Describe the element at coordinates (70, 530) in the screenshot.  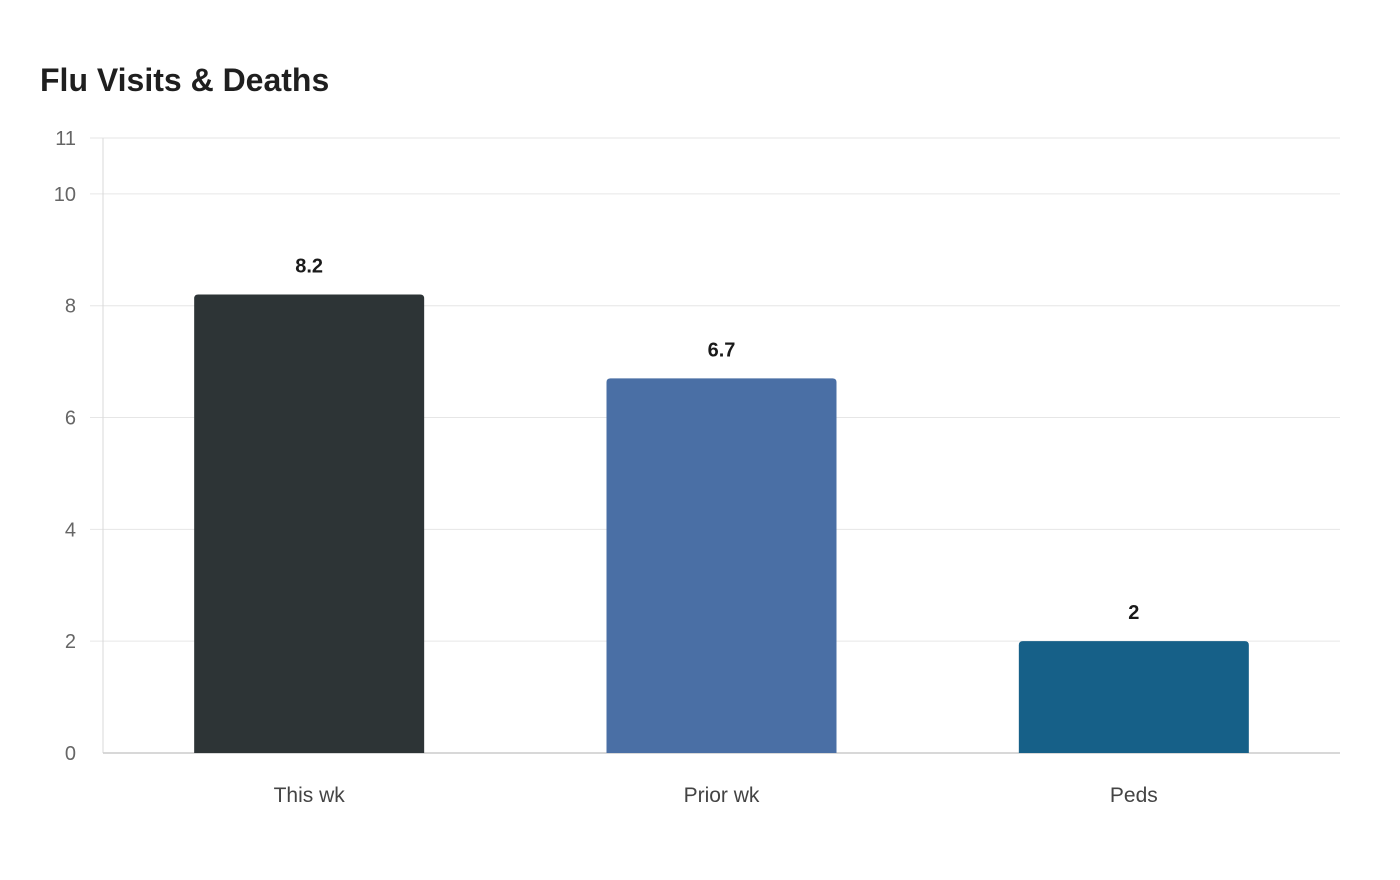
I see `y-tick-label: 4` at that location.